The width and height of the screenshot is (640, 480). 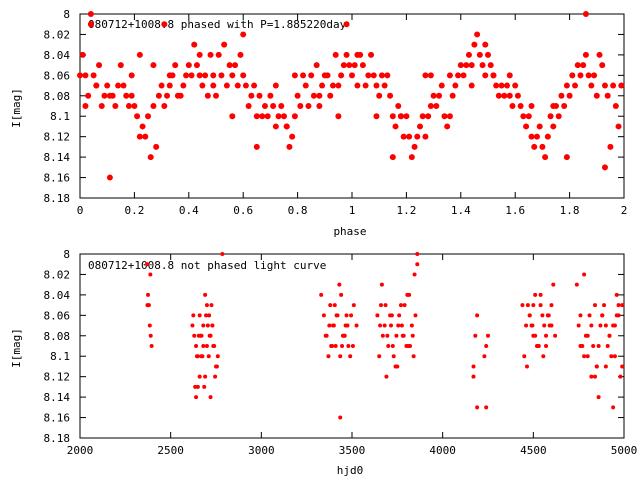 I want to click on x-tick-label: 1.2, so click(x=406, y=210).